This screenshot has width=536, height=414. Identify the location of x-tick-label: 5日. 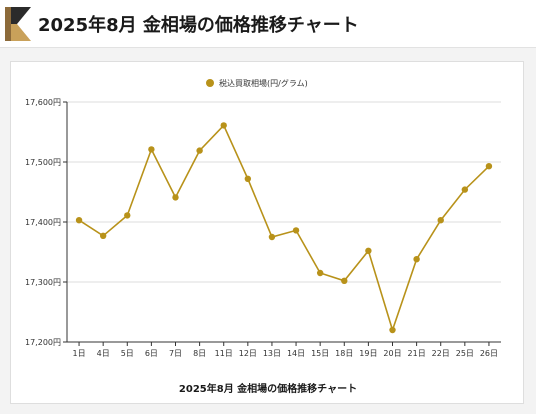
(127, 353).